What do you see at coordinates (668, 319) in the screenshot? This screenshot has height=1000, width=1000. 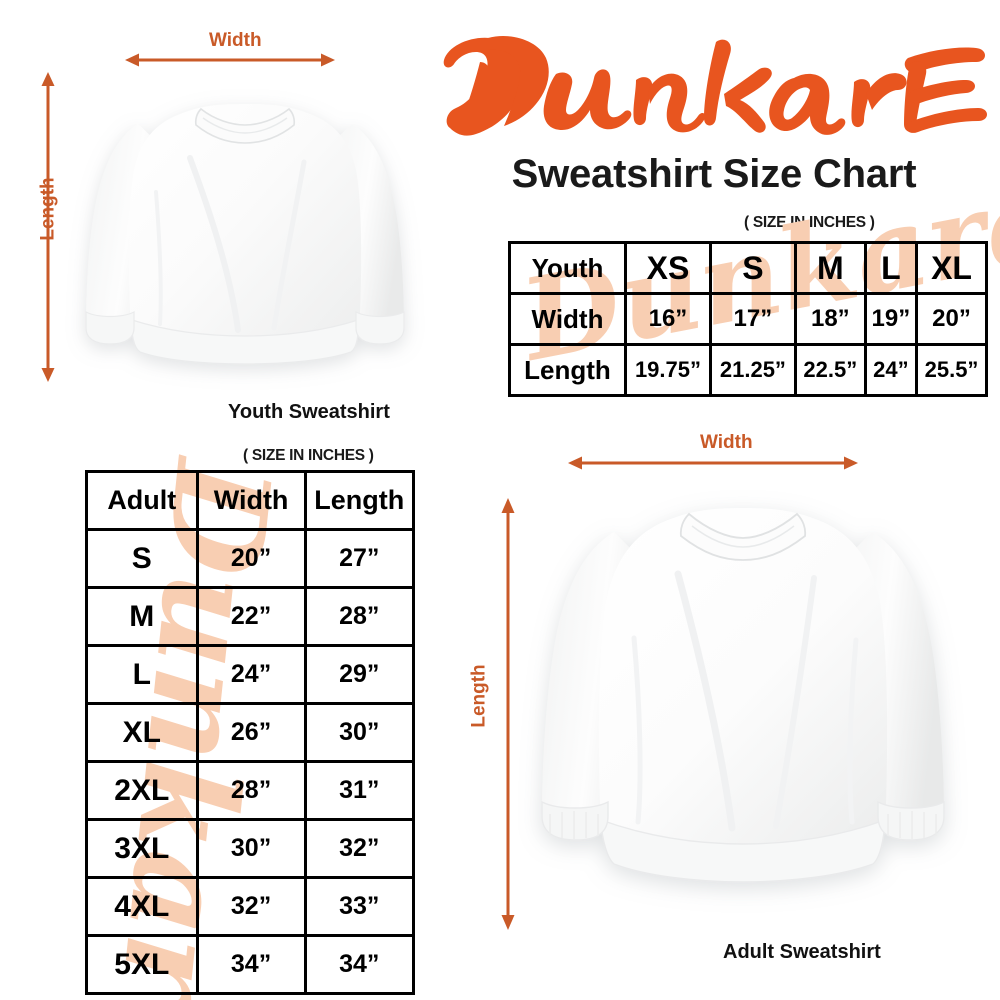 I see `youth-width-xs: 16”` at bounding box center [668, 319].